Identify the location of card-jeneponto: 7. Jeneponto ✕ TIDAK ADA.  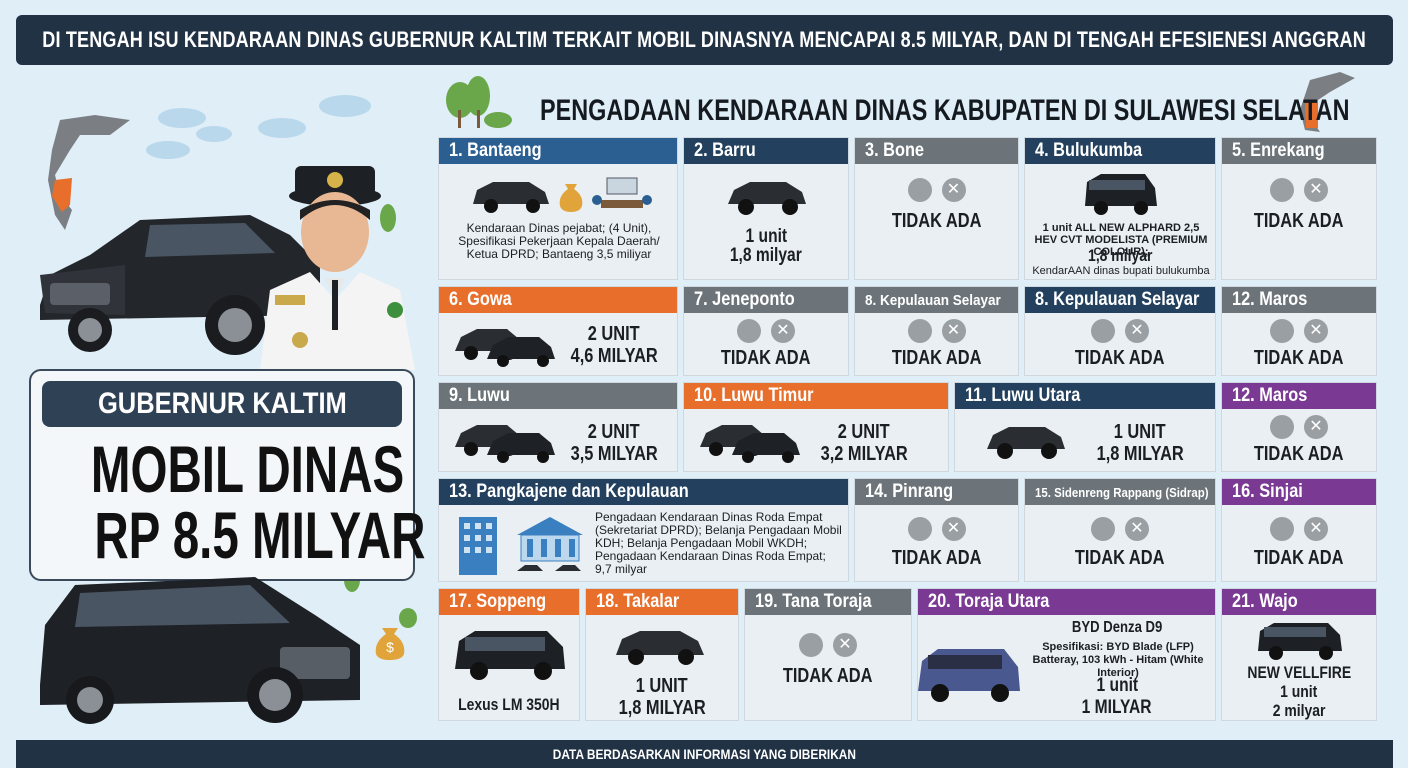
(766, 331).